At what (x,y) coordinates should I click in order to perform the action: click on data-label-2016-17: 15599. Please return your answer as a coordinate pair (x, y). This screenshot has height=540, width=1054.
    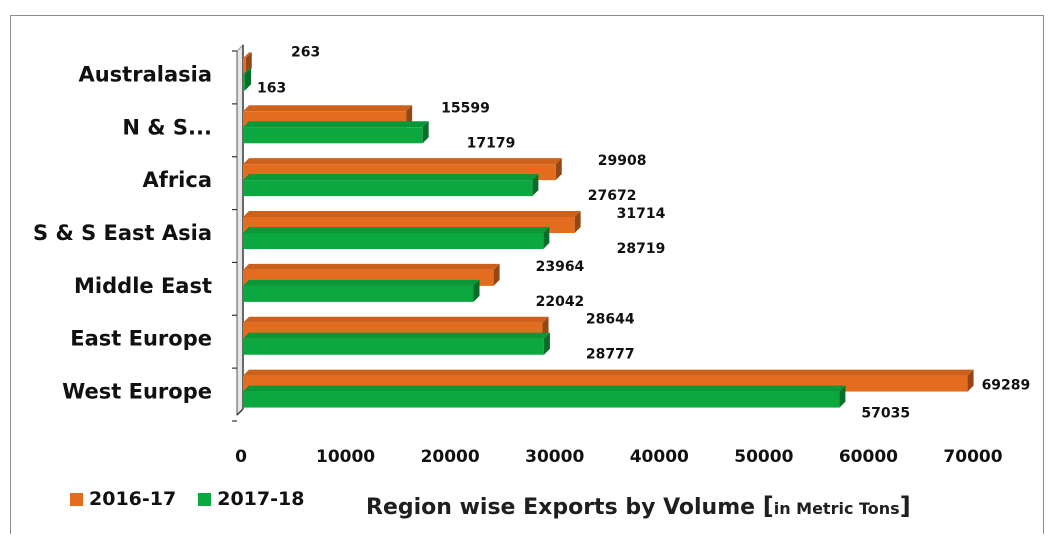
    Looking at the image, I should click on (465, 108).